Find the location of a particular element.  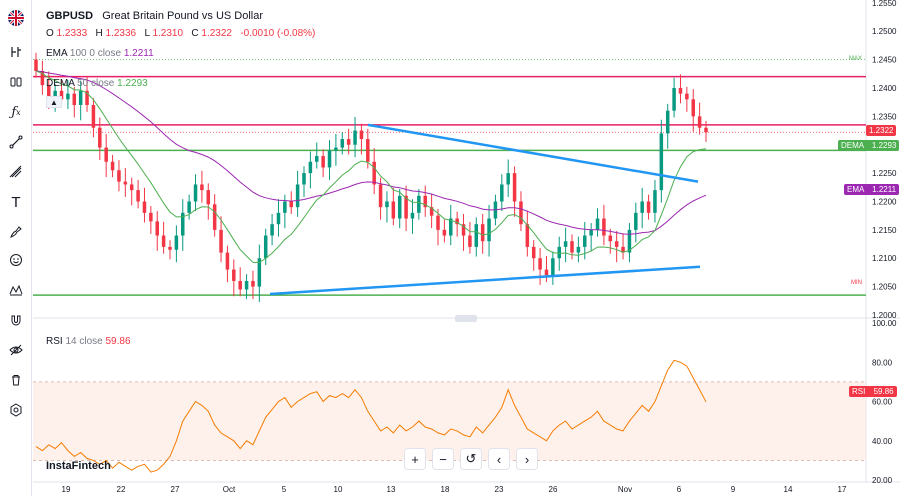

rsi-tick-label: 60.00 is located at coordinates (882, 402).